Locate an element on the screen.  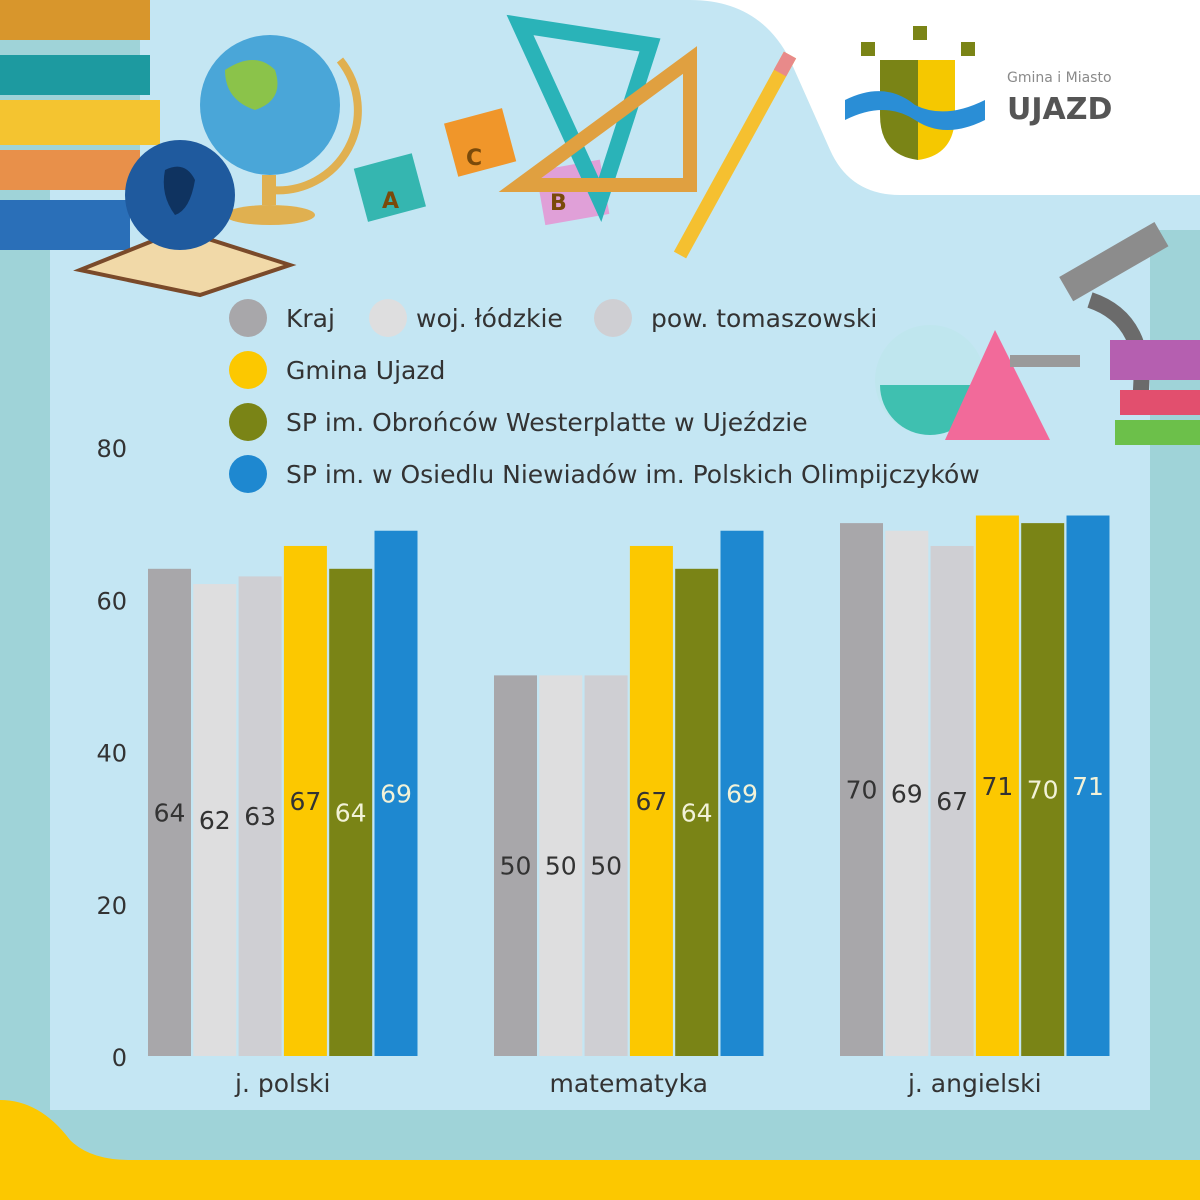
svg-text: C is located at coordinates (474, 158).